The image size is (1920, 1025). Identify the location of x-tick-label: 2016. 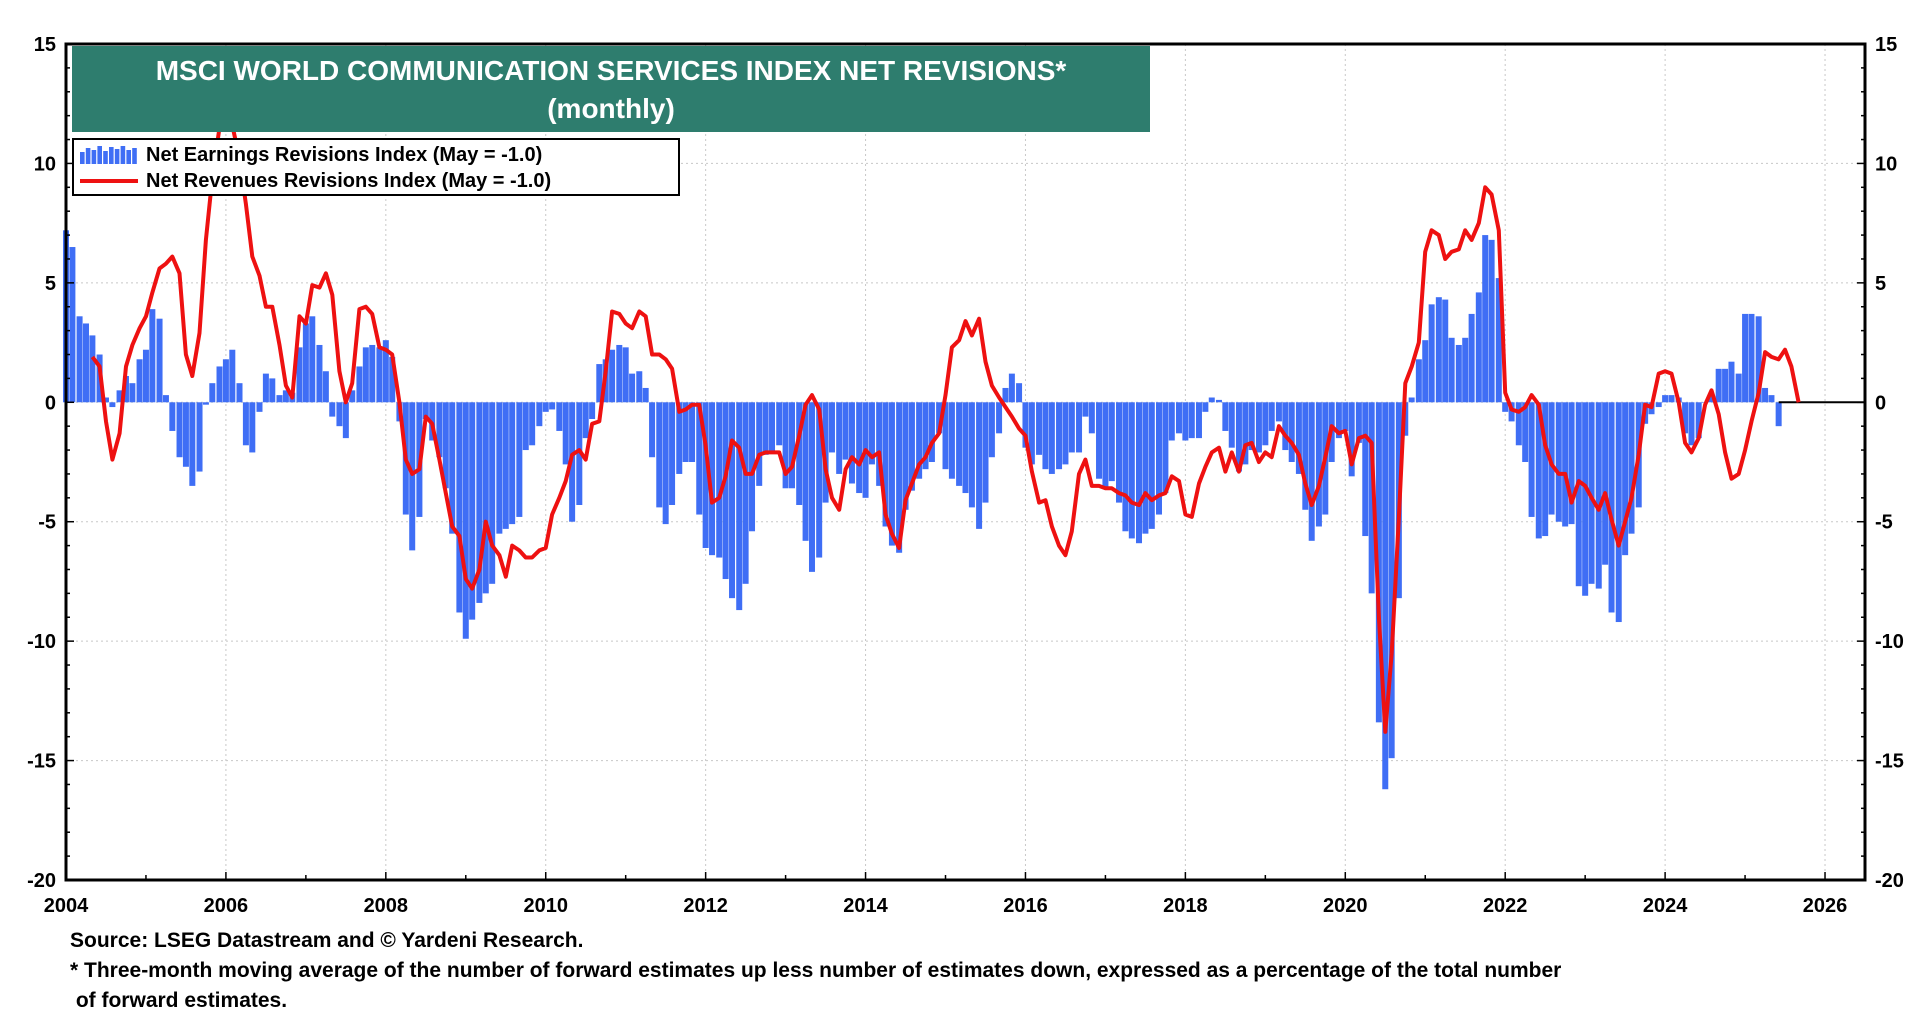
(1025, 906).